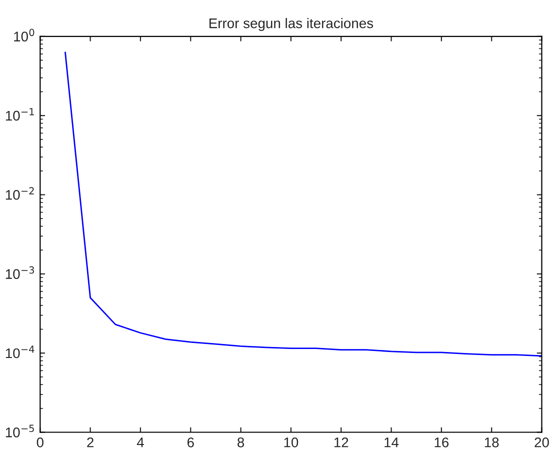 This screenshot has width=550, height=455. What do you see at coordinates (190, 442) in the screenshot?
I see `x-tick-label: 6` at bounding box center [190, 442].